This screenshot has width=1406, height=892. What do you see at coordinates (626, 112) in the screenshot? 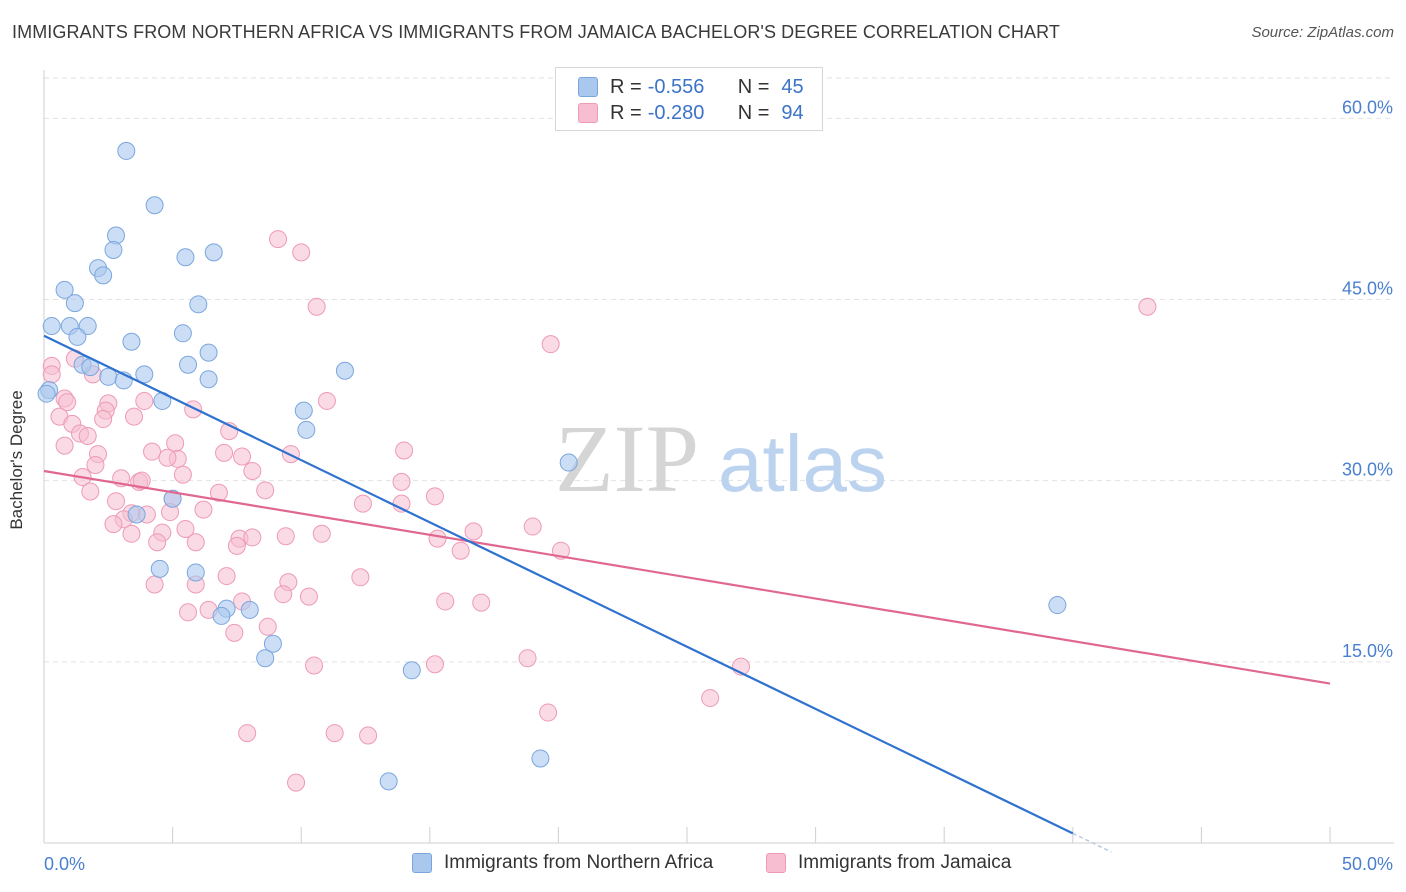
I see `legend-r-label: R =` at bounding box center [626, 112].